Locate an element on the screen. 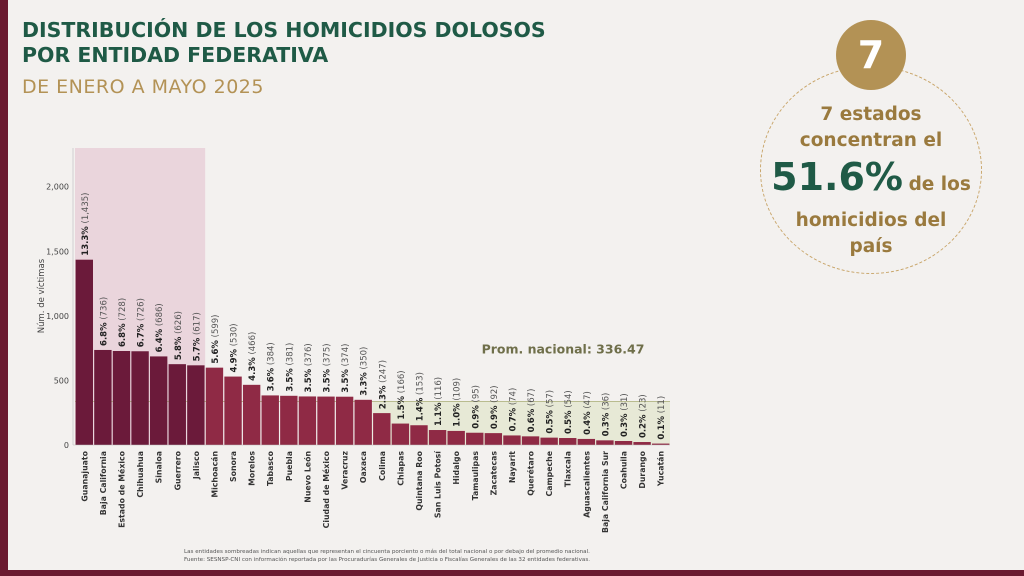  page-subtitle: DE ENERO A MAYO 2025 is located at coordinates (143, 87).